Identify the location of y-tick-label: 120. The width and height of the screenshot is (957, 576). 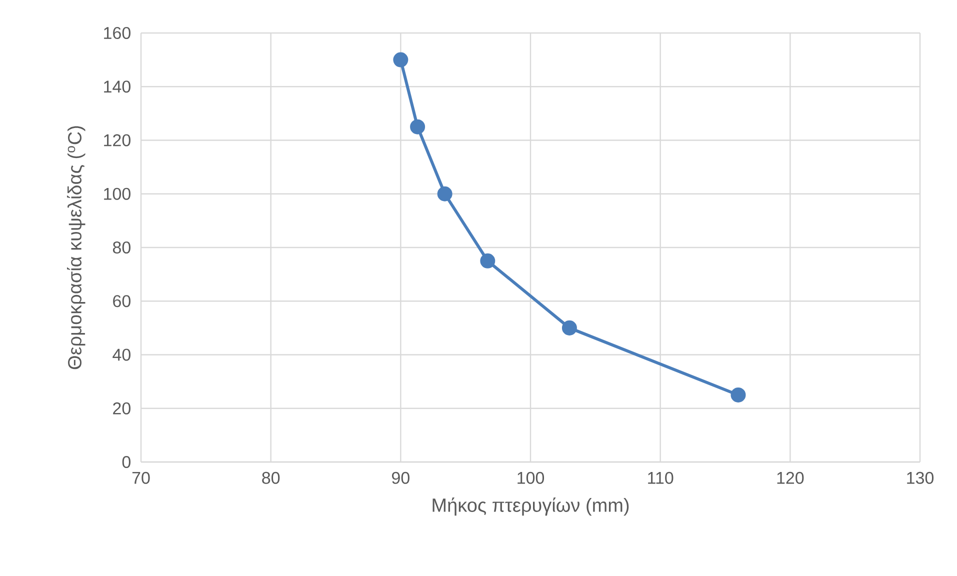
(117, 140).